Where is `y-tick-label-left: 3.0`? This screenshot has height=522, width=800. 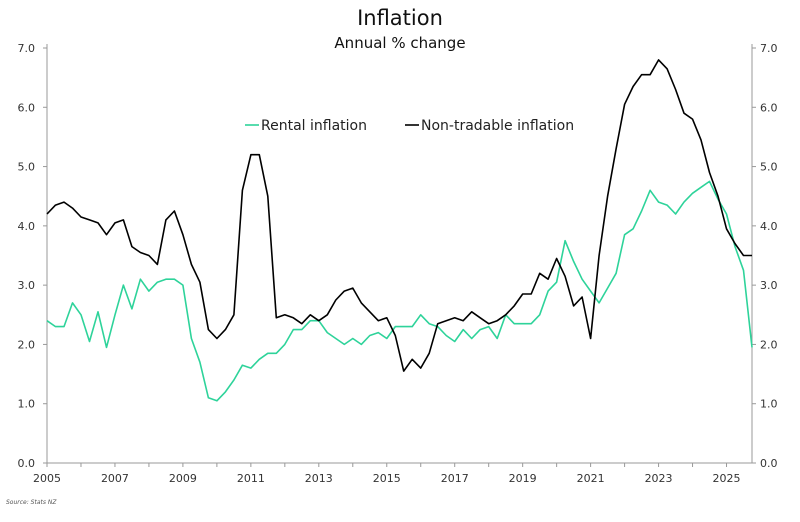
y-tick-label-left: 3.0 is located at coordinates (27, 285).